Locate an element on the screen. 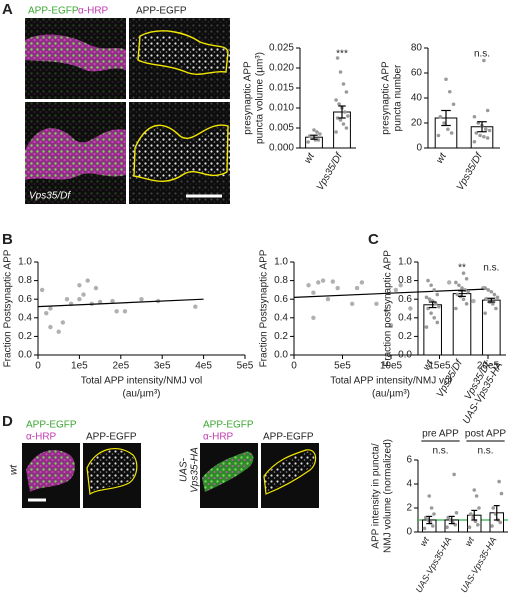 The image size is (520, 597). x-tick-label: 4e5 is located at coordinates (203, 366).